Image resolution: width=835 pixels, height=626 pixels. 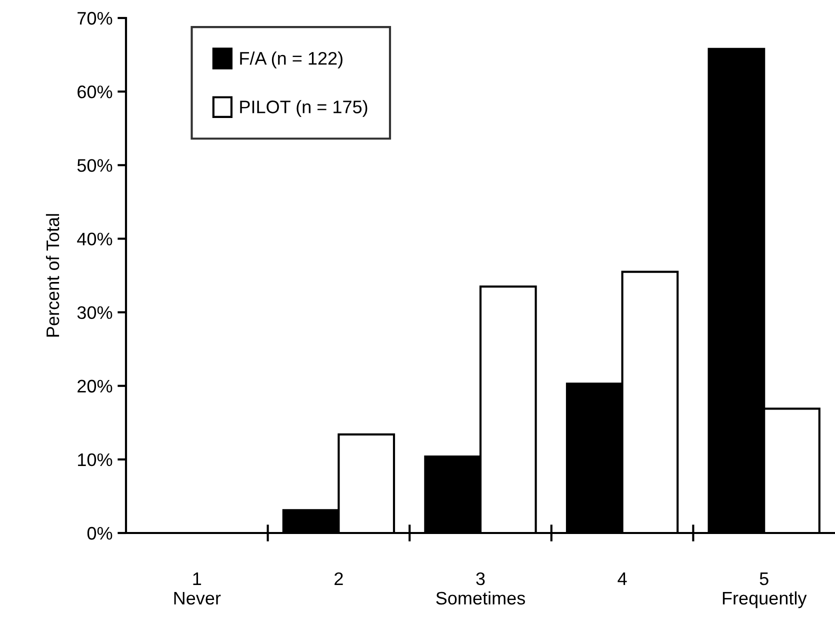 I want to click on x-tick-label: 2, so click(x=338, y=578).